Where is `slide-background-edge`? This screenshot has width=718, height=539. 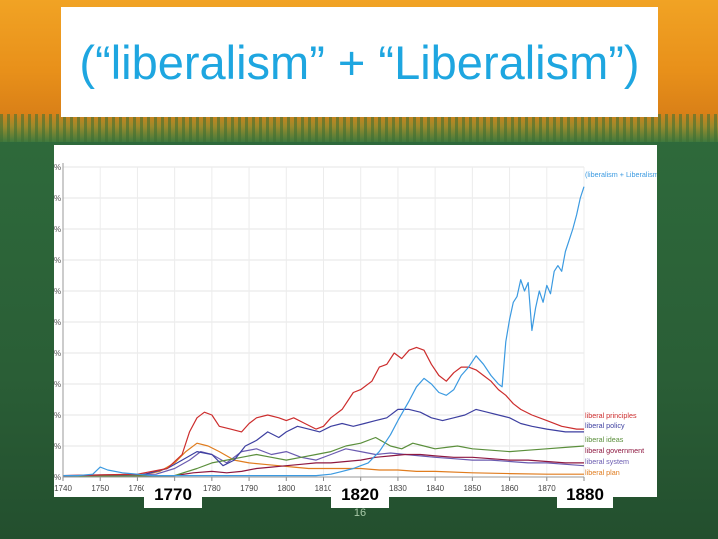
slide-background-edge is located at coordinates (359, 128).